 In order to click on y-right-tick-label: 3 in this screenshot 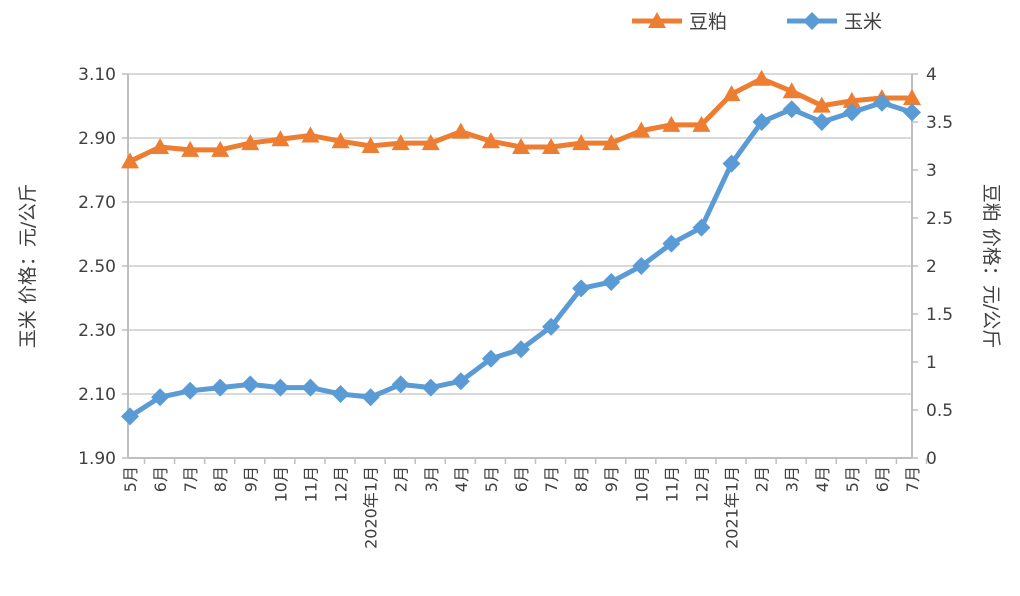, I will do `click(931, 171)`.